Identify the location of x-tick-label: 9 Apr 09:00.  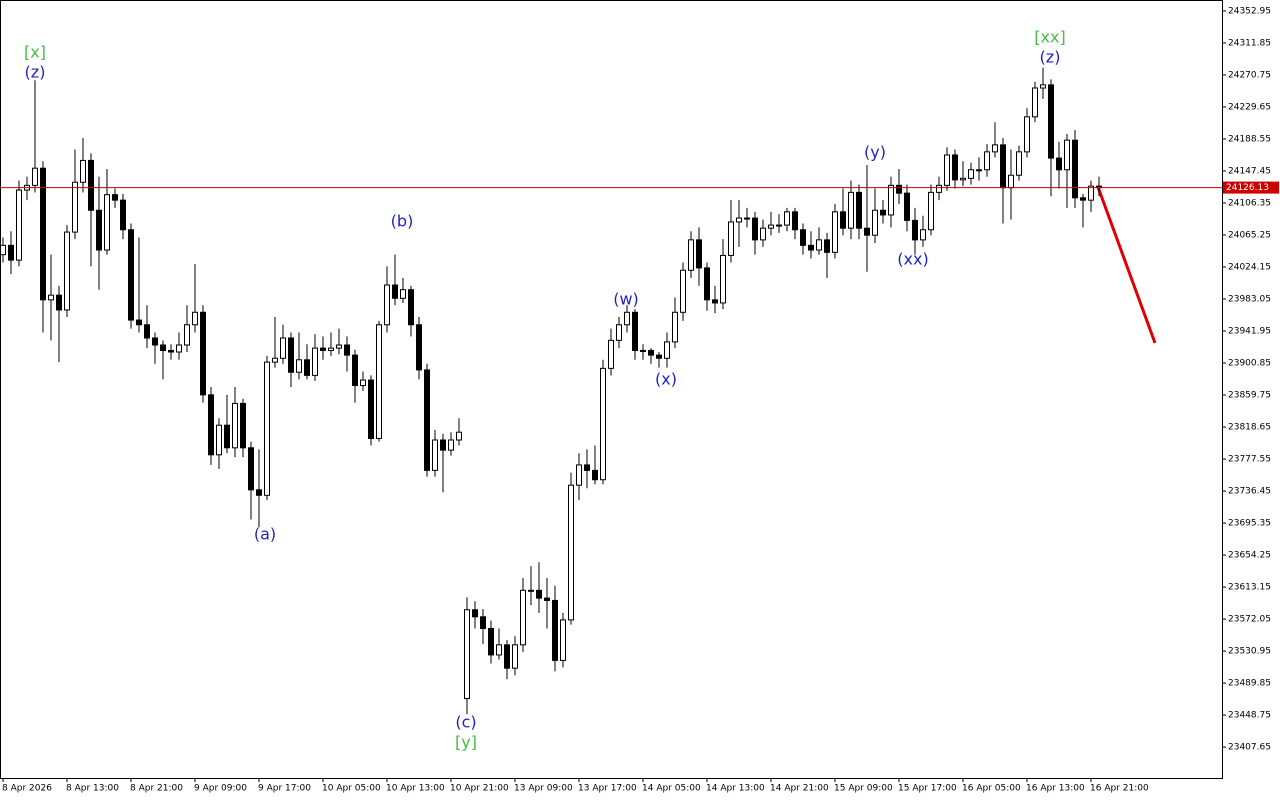
(220, 789).